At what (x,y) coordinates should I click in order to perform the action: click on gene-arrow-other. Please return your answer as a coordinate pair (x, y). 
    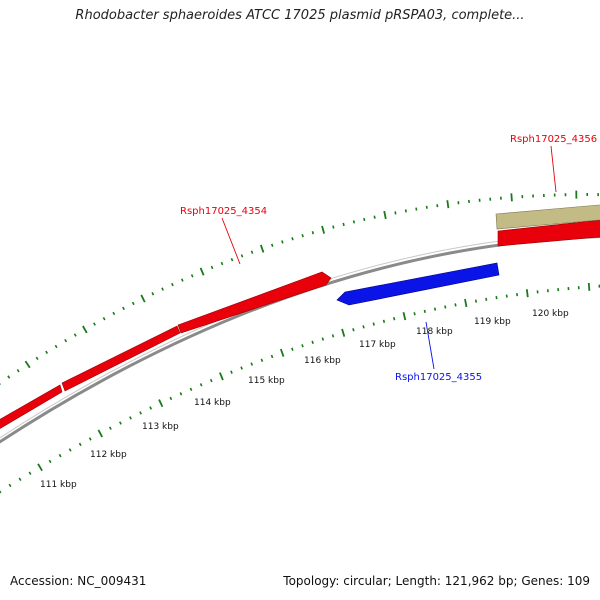
    Looking at the image, I should click on (547, 217).